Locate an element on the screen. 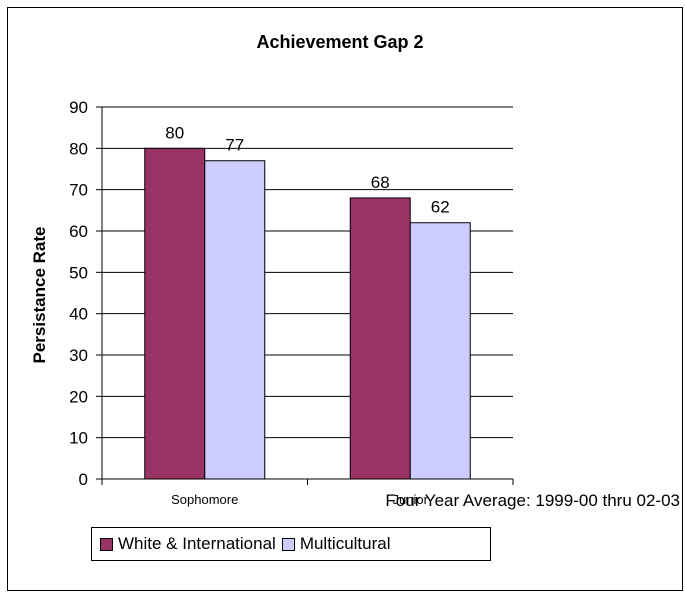 This screenshot has height=594, width=685. y-axis-label: Persistance Rate is located at coordinates (39, 294).